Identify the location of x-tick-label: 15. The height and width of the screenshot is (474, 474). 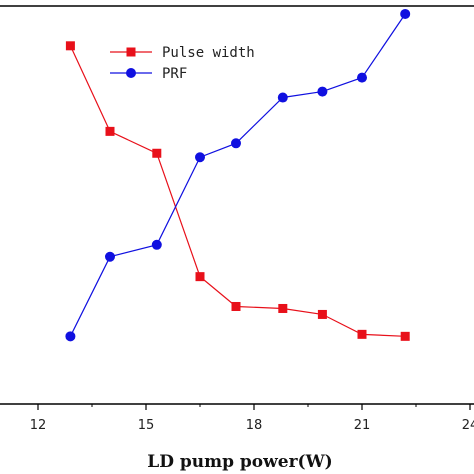
(146, 425).